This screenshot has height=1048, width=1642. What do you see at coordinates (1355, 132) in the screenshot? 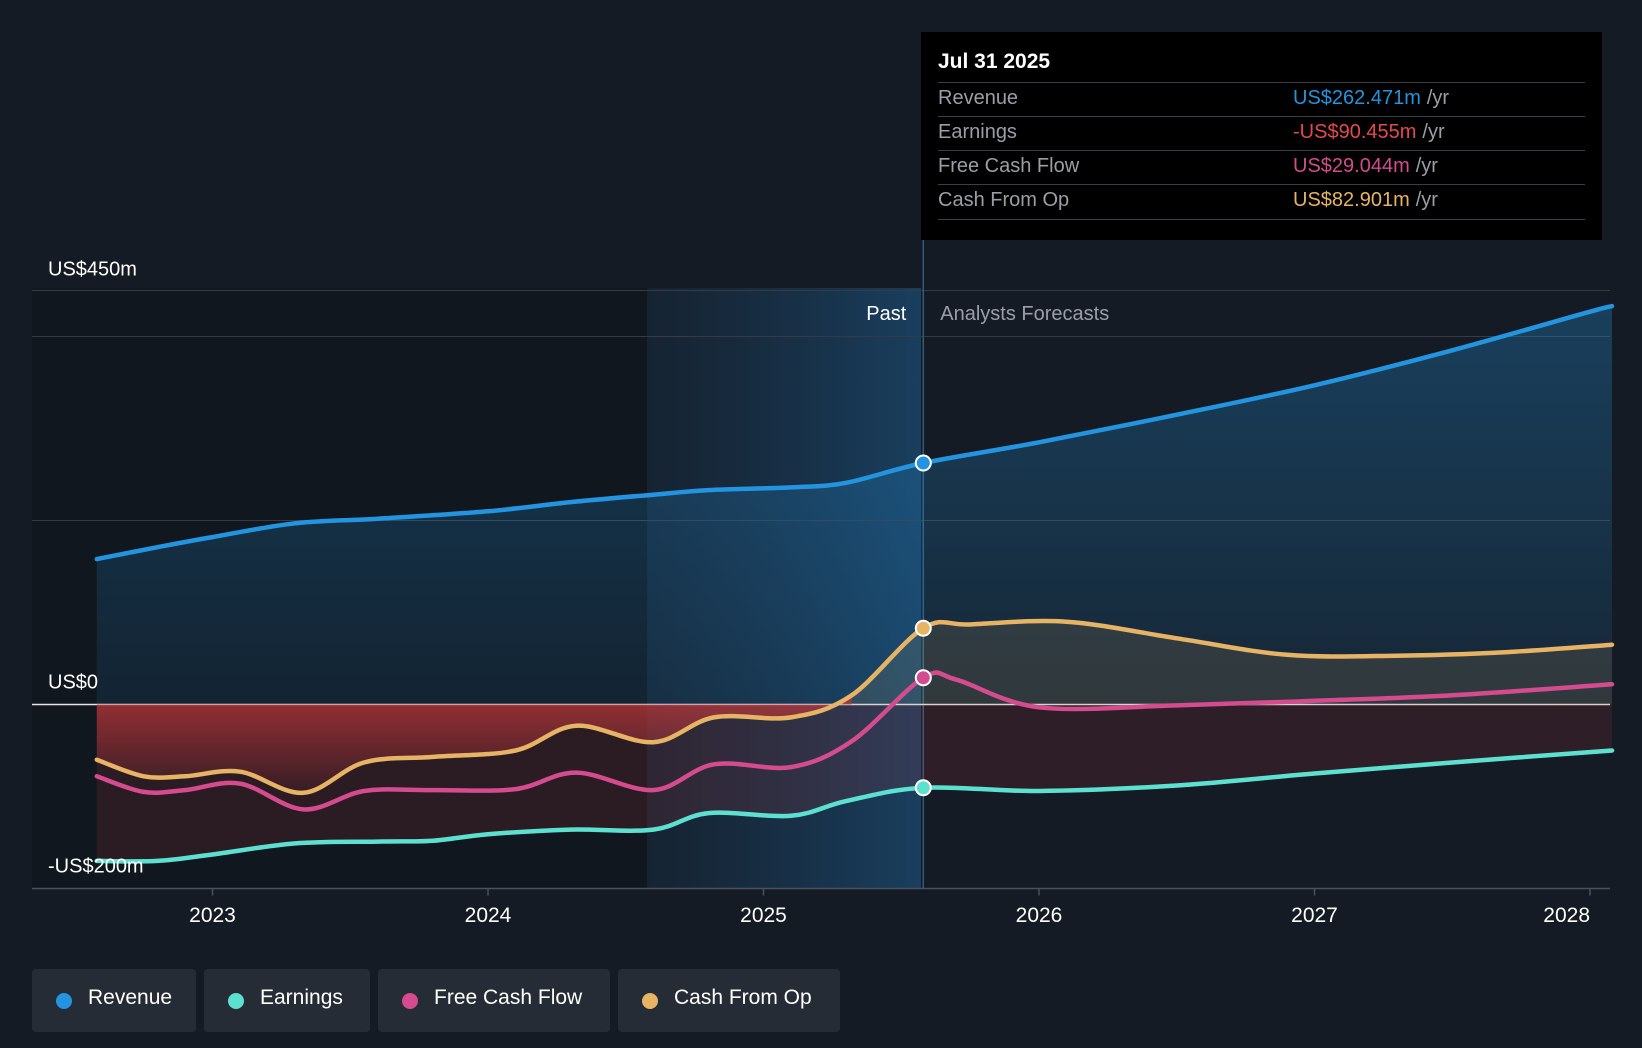
I see `tooltip-value-earnings: -US$90.455m` at bounding box center [1355, 132].